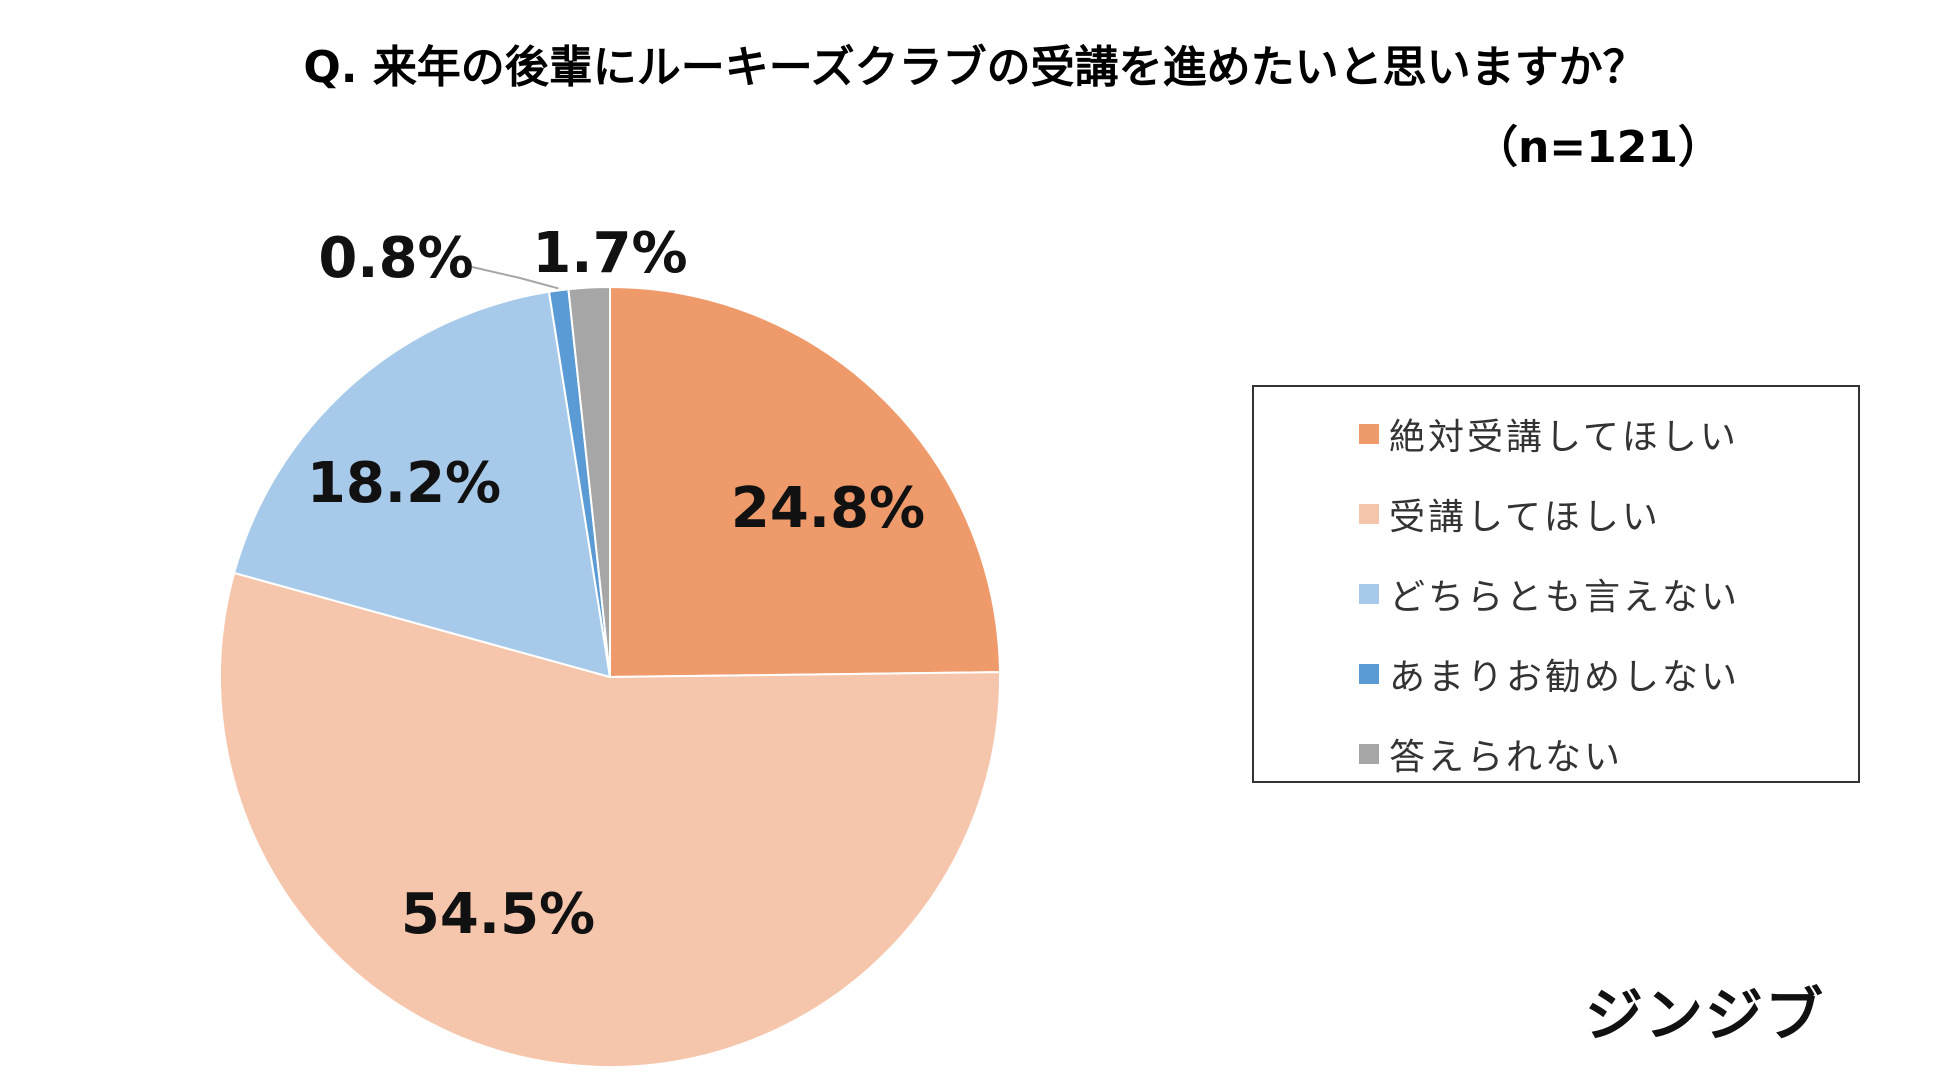 Image resolution: width=1950 pixels, height=1092 pixels. What do you see at coordinates (395, 258) in the screenshot?
I see `data-label-4: 0.8%` at bounding box center [395, 258].